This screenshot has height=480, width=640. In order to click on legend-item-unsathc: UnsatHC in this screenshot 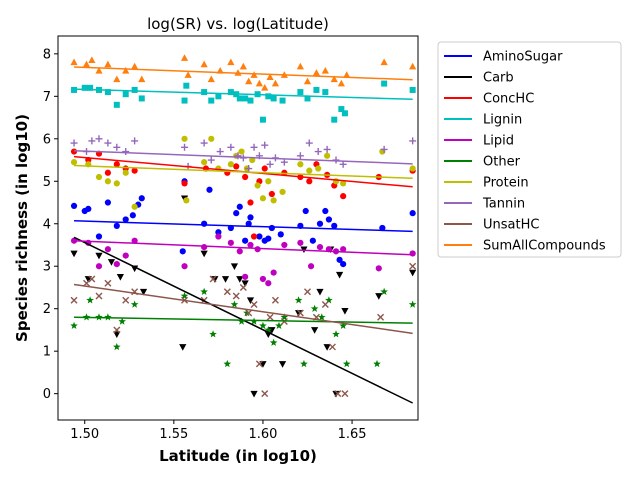, I will do `click(491, 225)`.